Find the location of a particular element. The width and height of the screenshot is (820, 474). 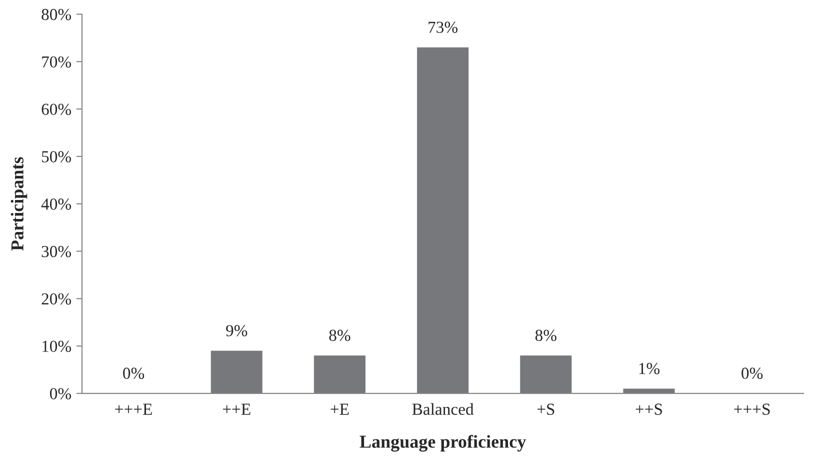

x-tick-label: ++E is located at coordinates (236, 409).